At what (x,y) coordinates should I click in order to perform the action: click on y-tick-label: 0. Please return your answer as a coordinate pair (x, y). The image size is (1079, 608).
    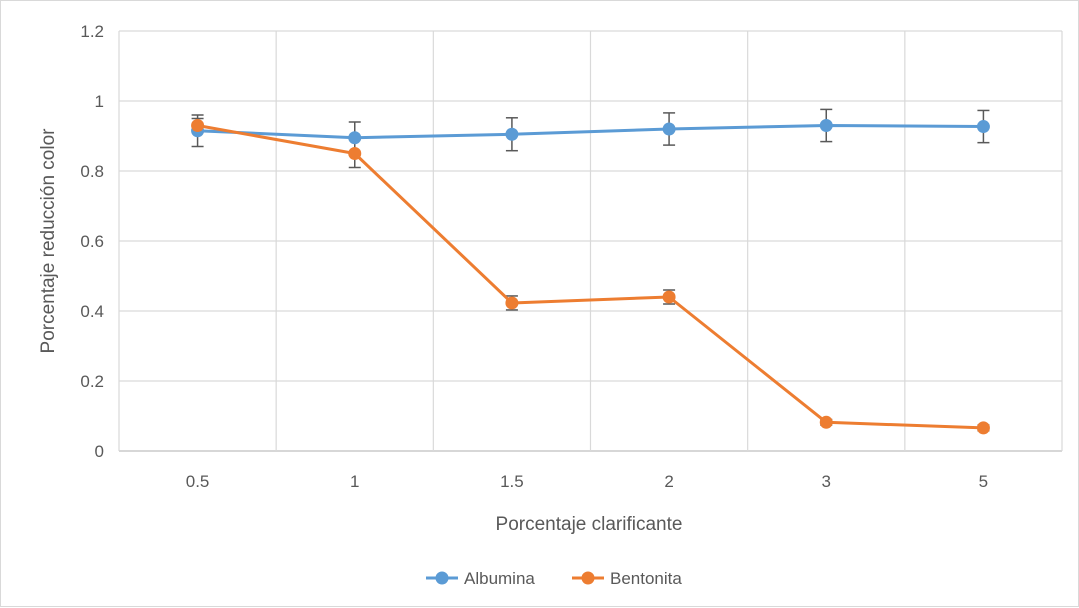
    Looking at the image, I should click on (99, 451).